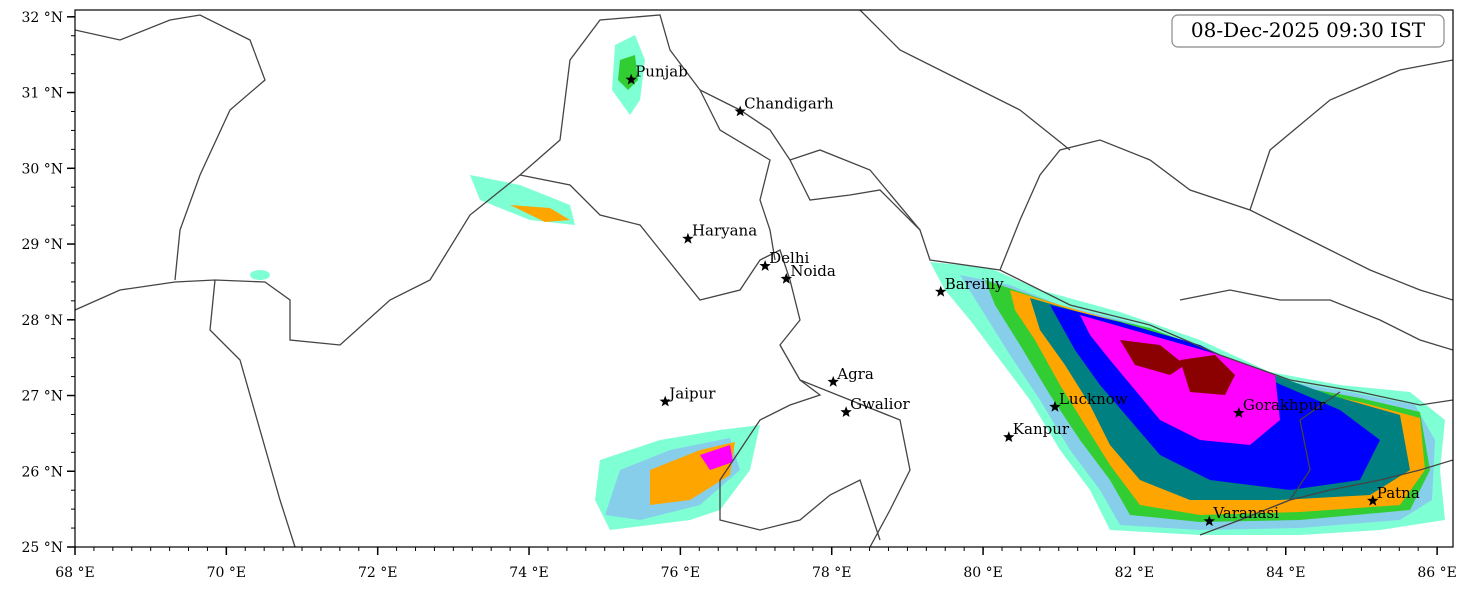 This screenshot has width=1471, height=595. Describe the element at coordinates (880, 404) in the screenshot. I see `city-label: Gwalior` at that location.